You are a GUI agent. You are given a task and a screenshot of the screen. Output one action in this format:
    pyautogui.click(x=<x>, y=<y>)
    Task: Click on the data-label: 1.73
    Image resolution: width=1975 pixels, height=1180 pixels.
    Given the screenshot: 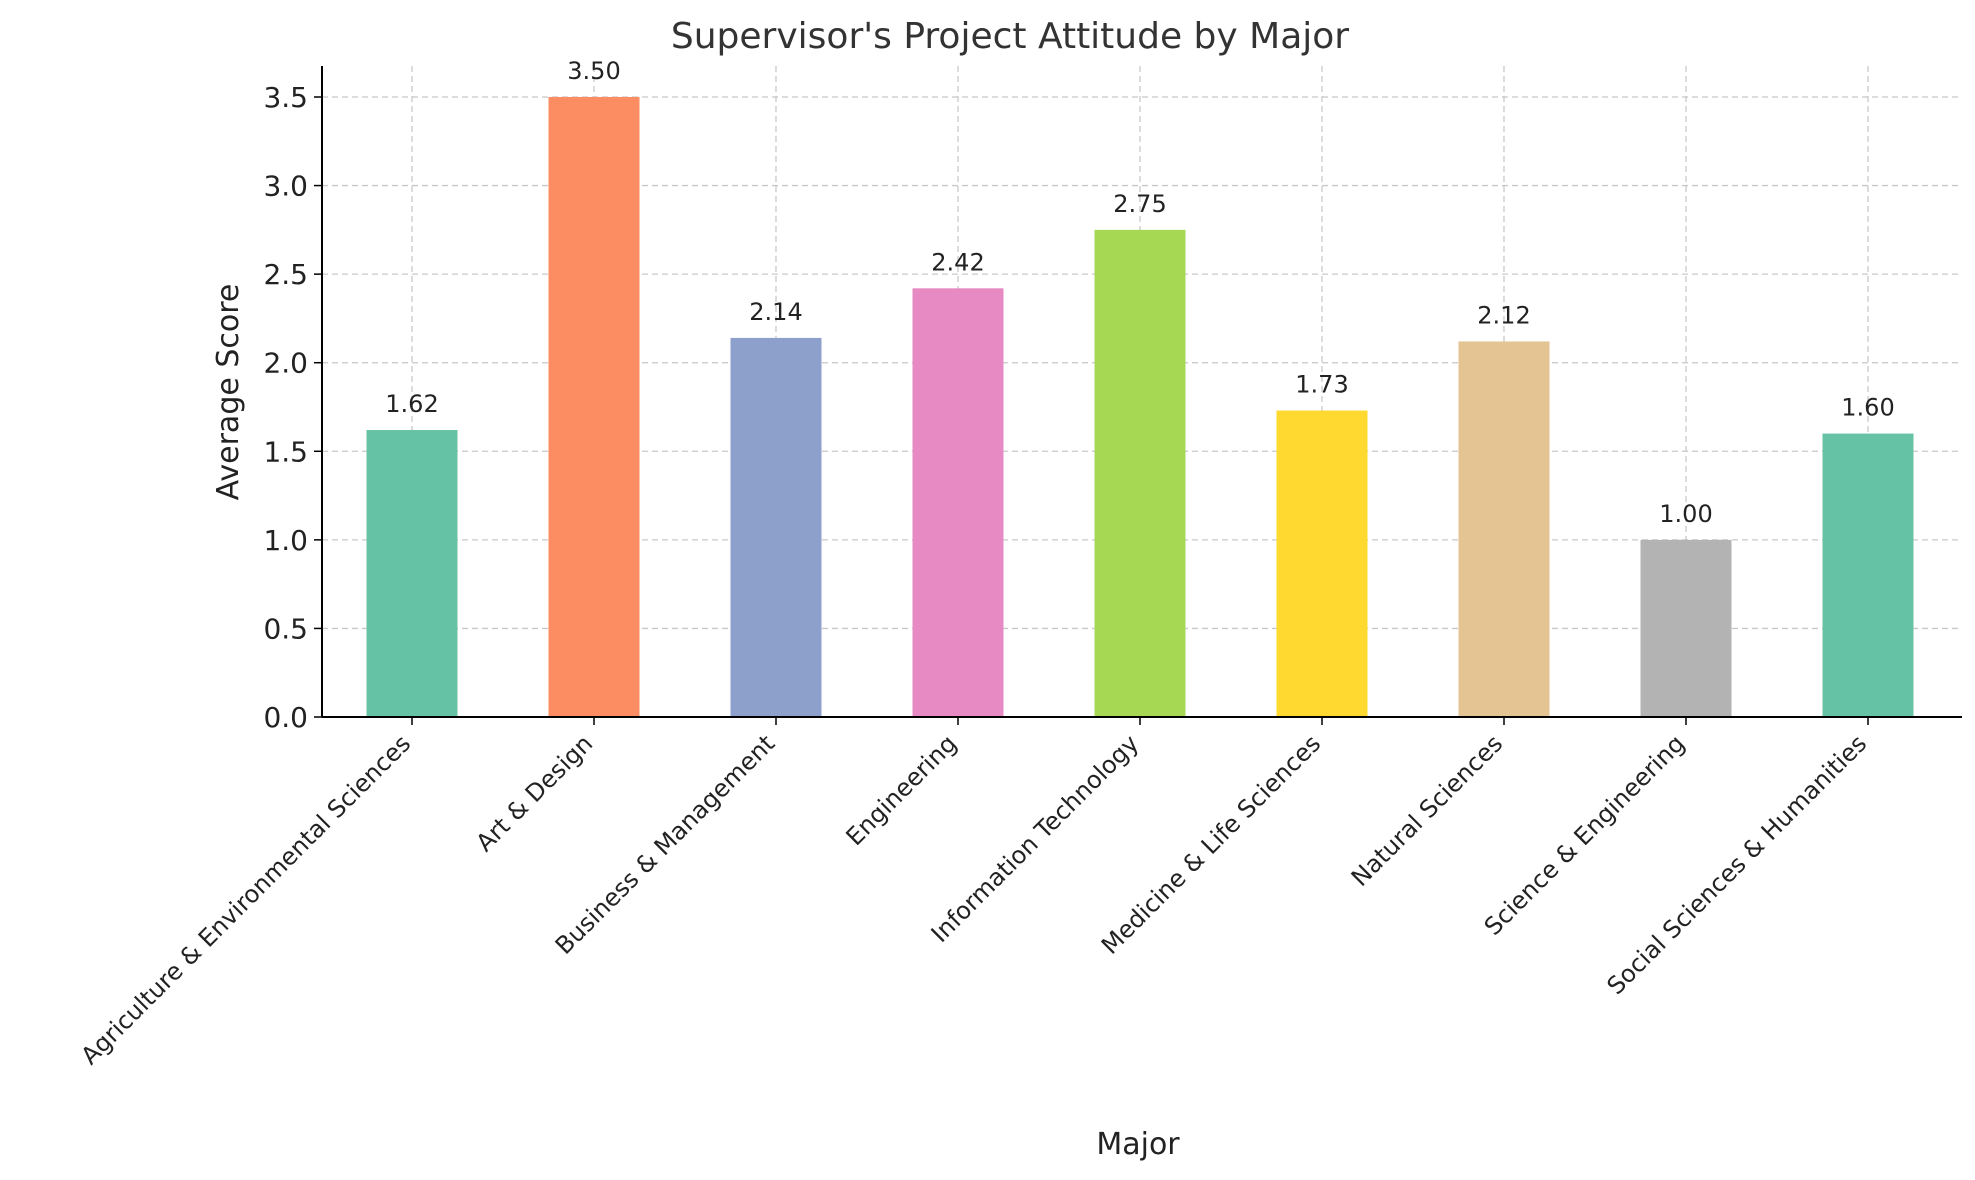 What is the action you would take?
    pyautogui.click(x=1321, y=385)
    